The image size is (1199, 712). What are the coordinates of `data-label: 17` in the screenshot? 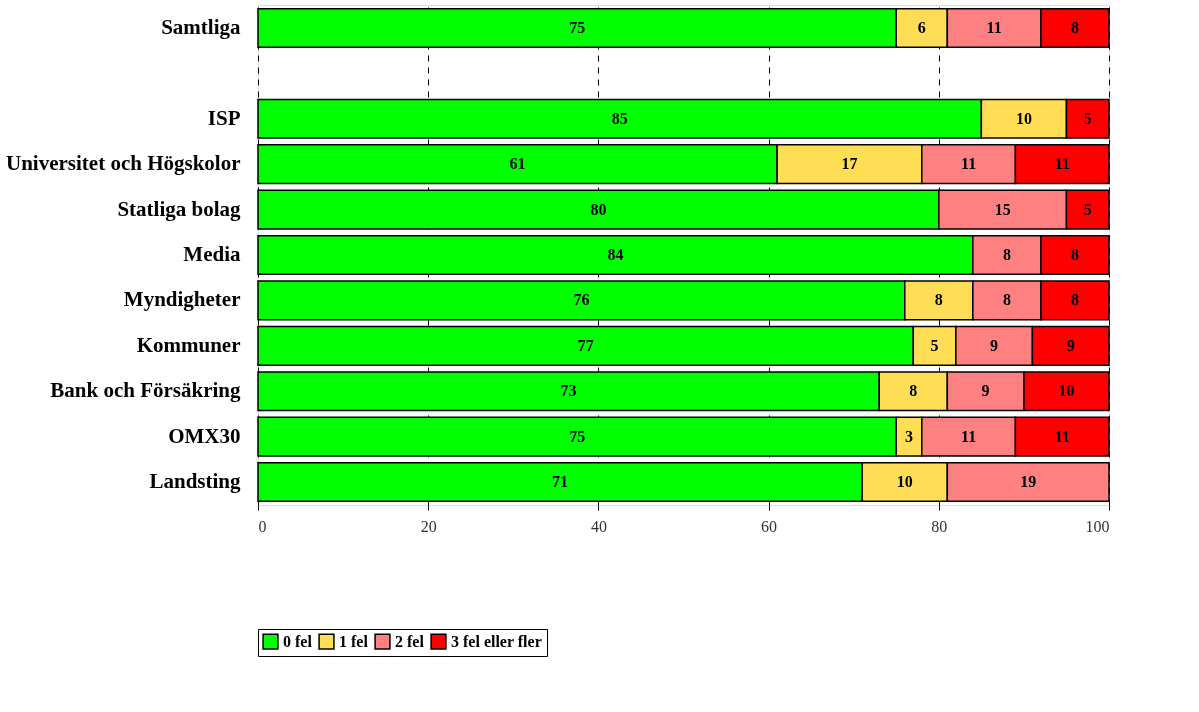 It's located at (849, 164).